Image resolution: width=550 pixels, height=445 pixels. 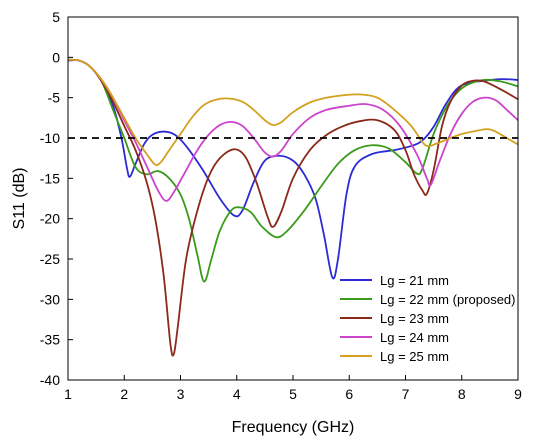 I want to click on x-tick-label: 3, so click(x=181, y=394).